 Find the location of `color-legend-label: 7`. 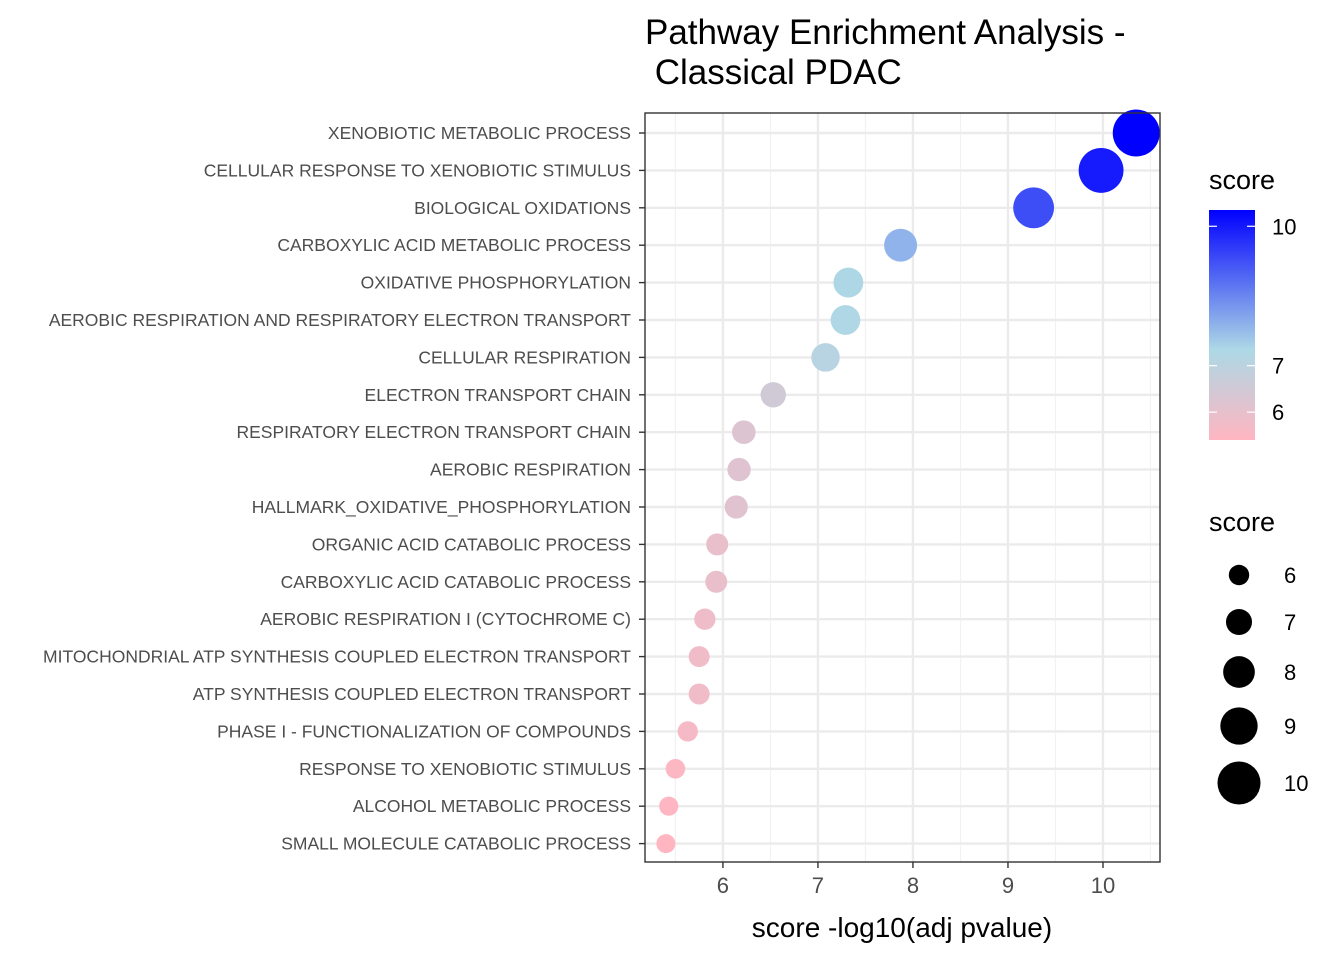

color-legend-label: 7 is located at coordinates (1278, 366).